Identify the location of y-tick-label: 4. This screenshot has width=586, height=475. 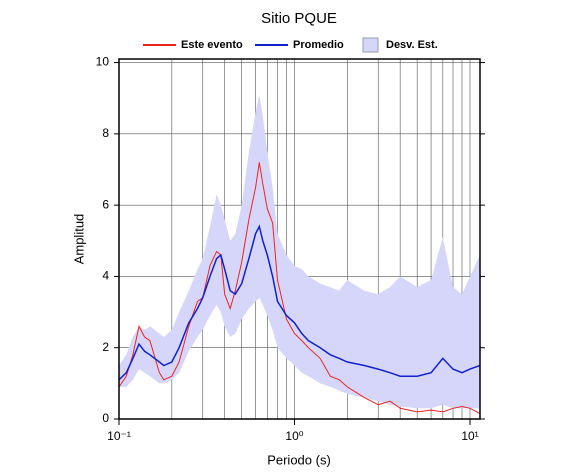
(105, 276).